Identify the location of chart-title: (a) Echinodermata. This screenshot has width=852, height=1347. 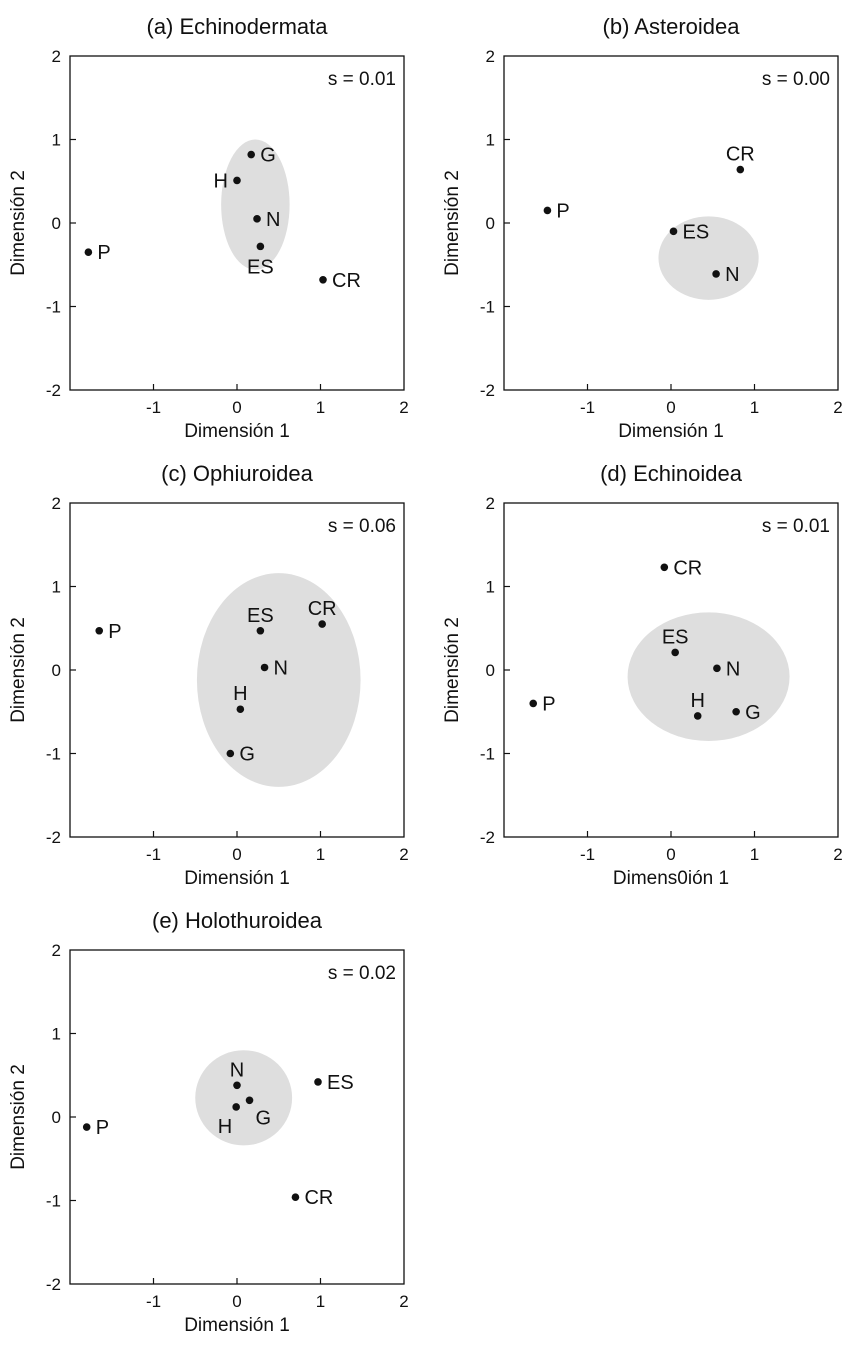
(238, 26).